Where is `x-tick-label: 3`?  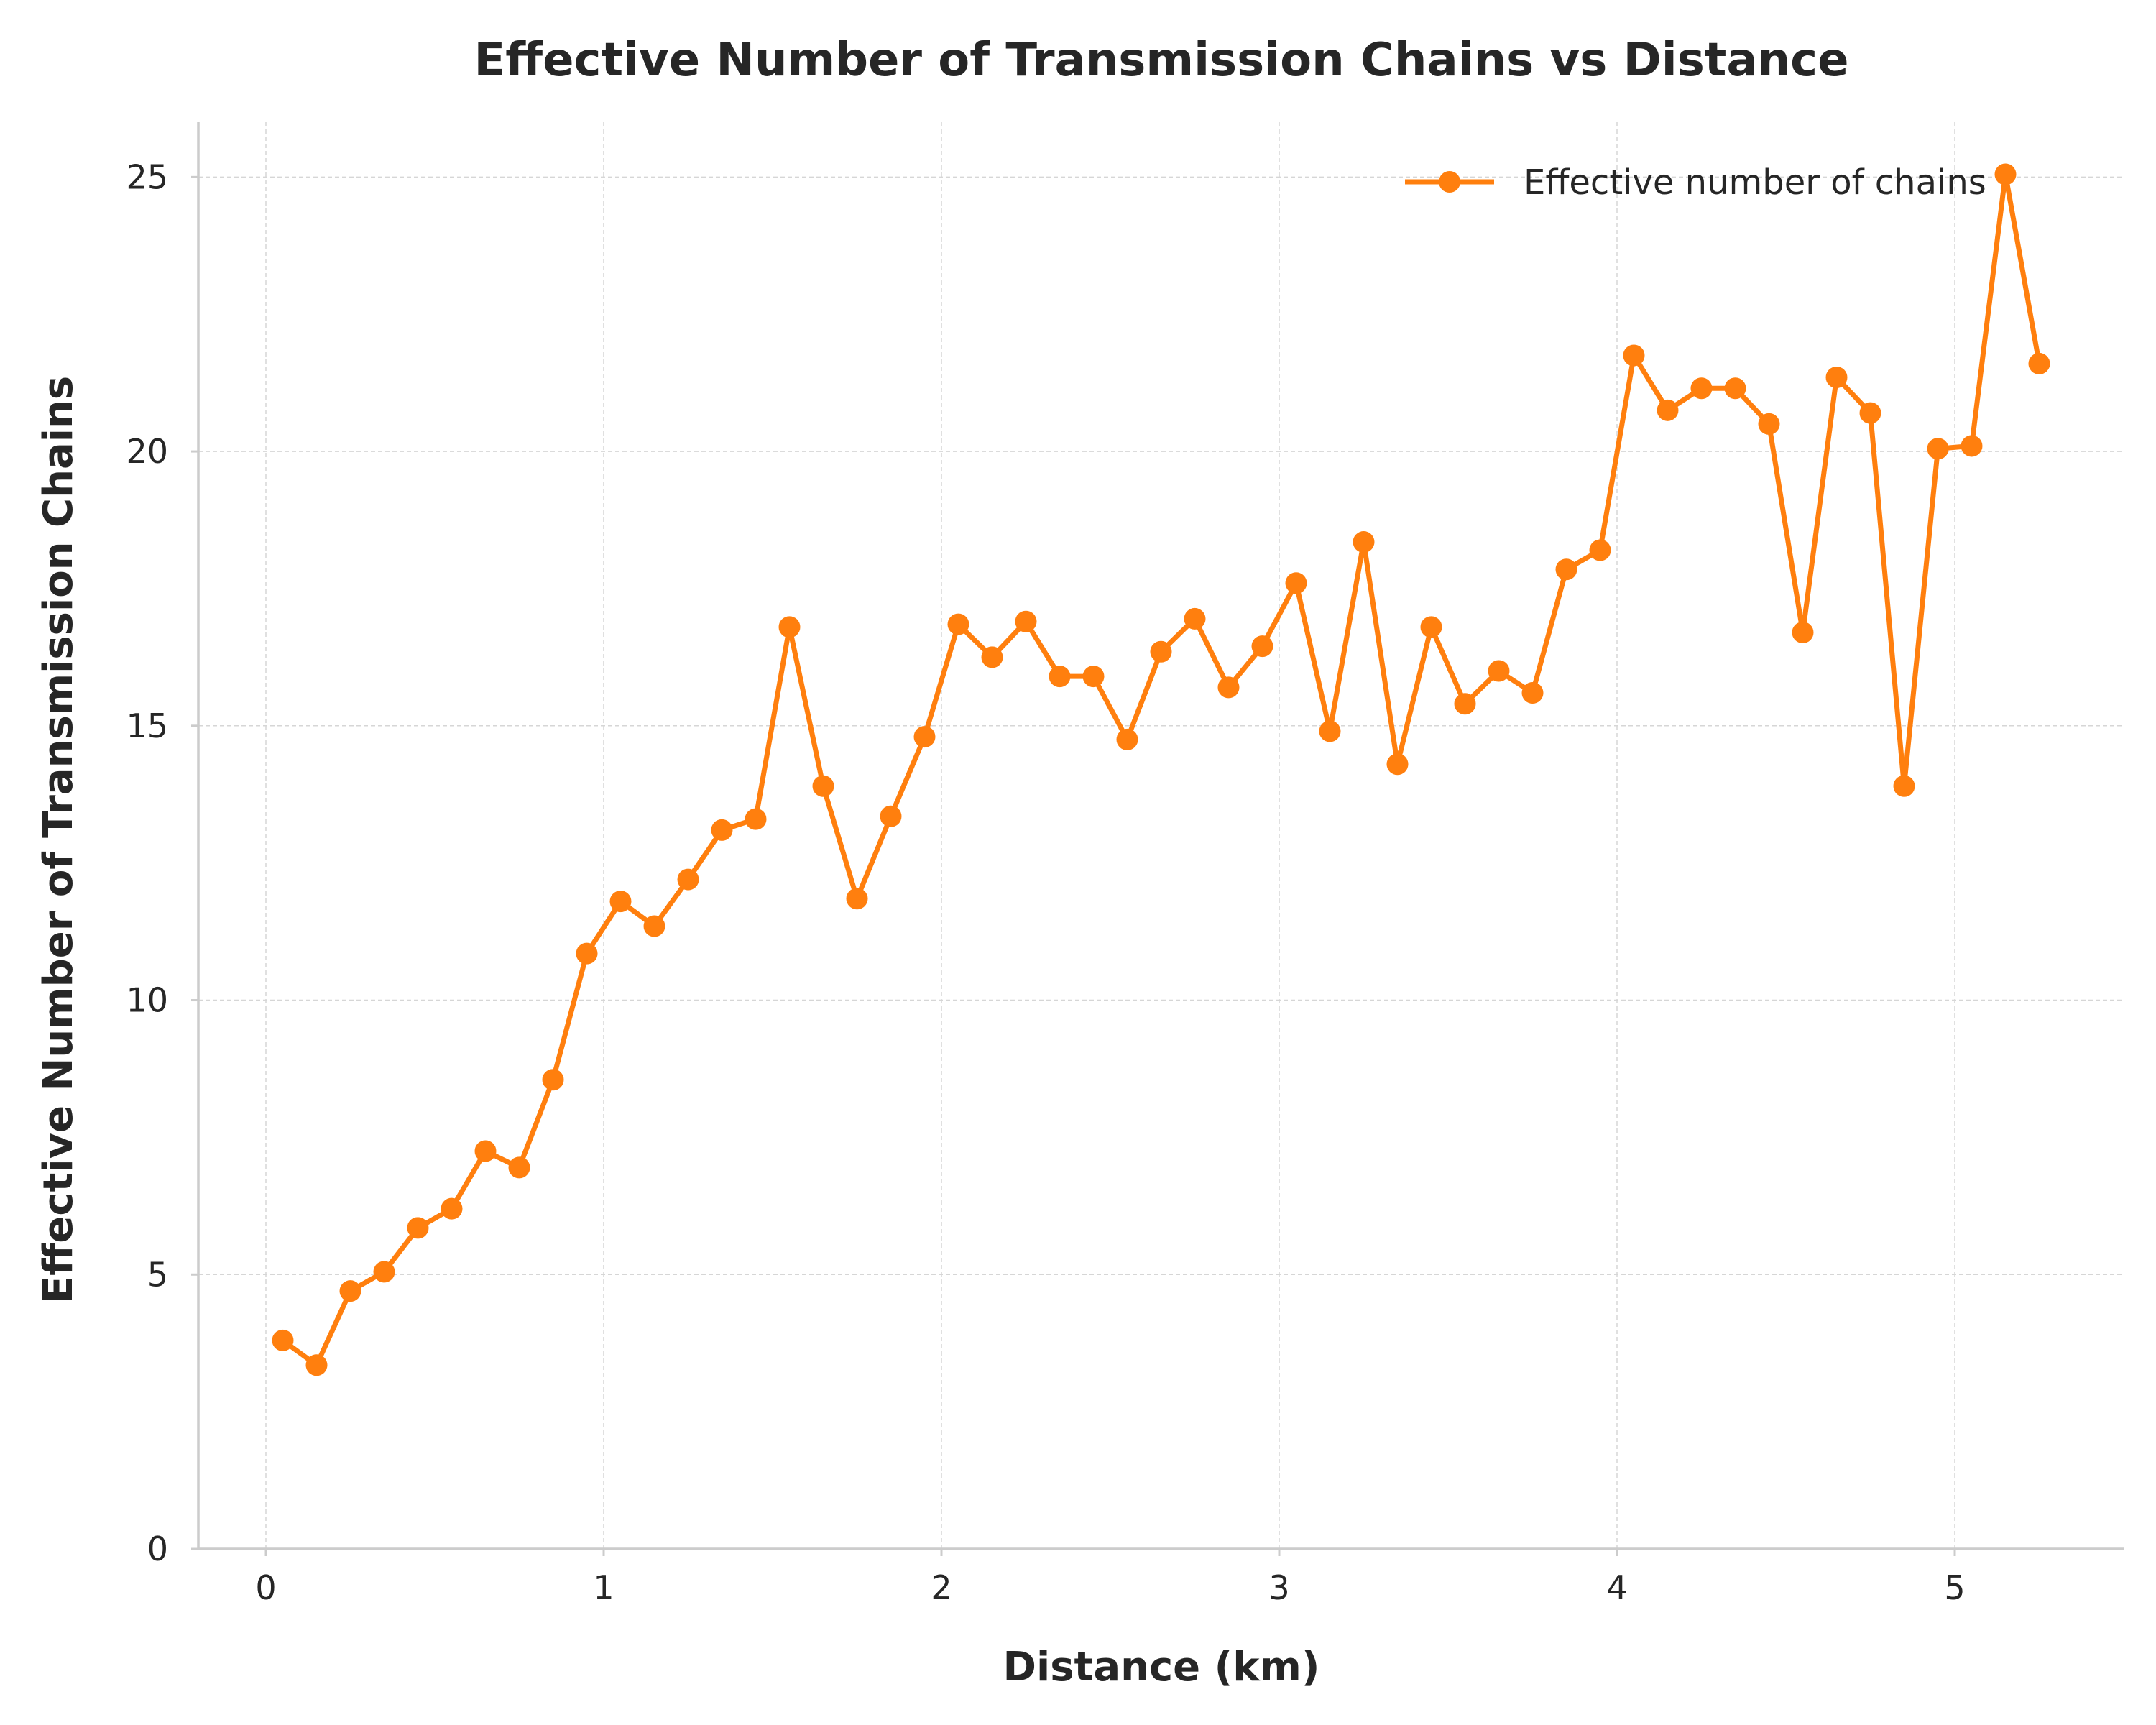 x-tick-label: 3 is located at coordinates (1279, 1587).